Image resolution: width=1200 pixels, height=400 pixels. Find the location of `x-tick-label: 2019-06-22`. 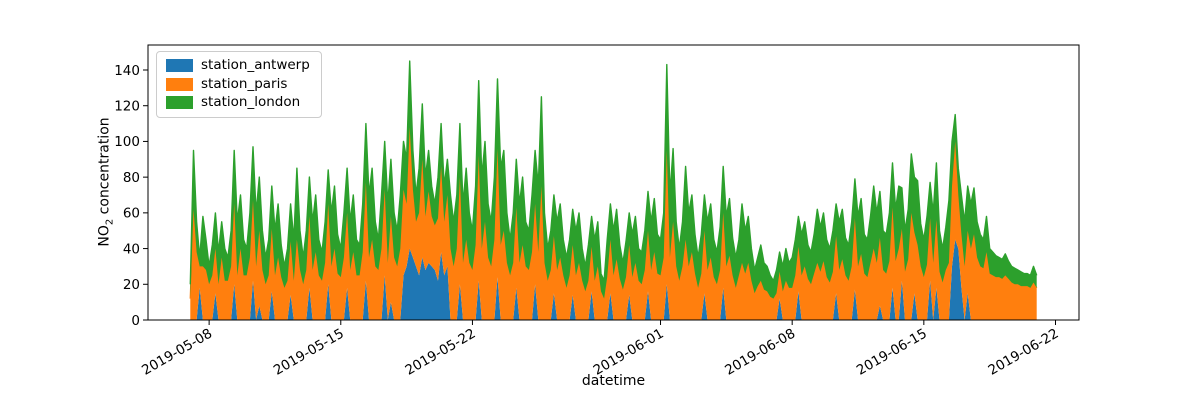

x-tick-label: 2019-06-22 is located at coordinates (1024, 352).